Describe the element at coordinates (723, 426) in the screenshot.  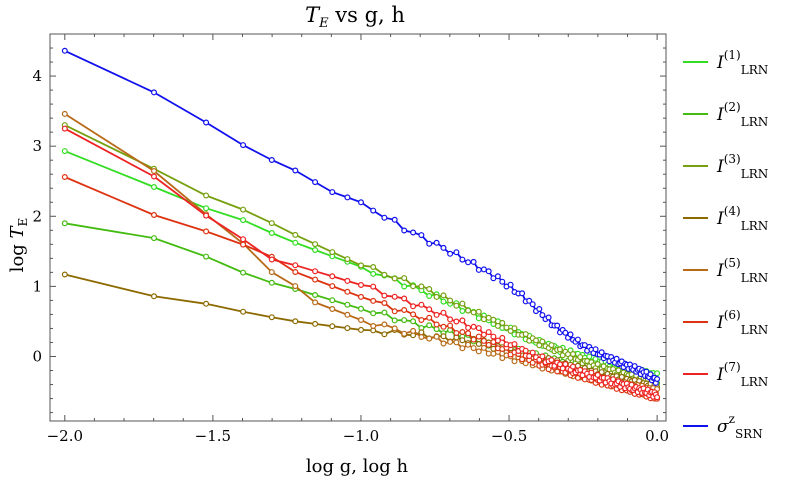
I see `legend-entry: σzSRN` at that location.